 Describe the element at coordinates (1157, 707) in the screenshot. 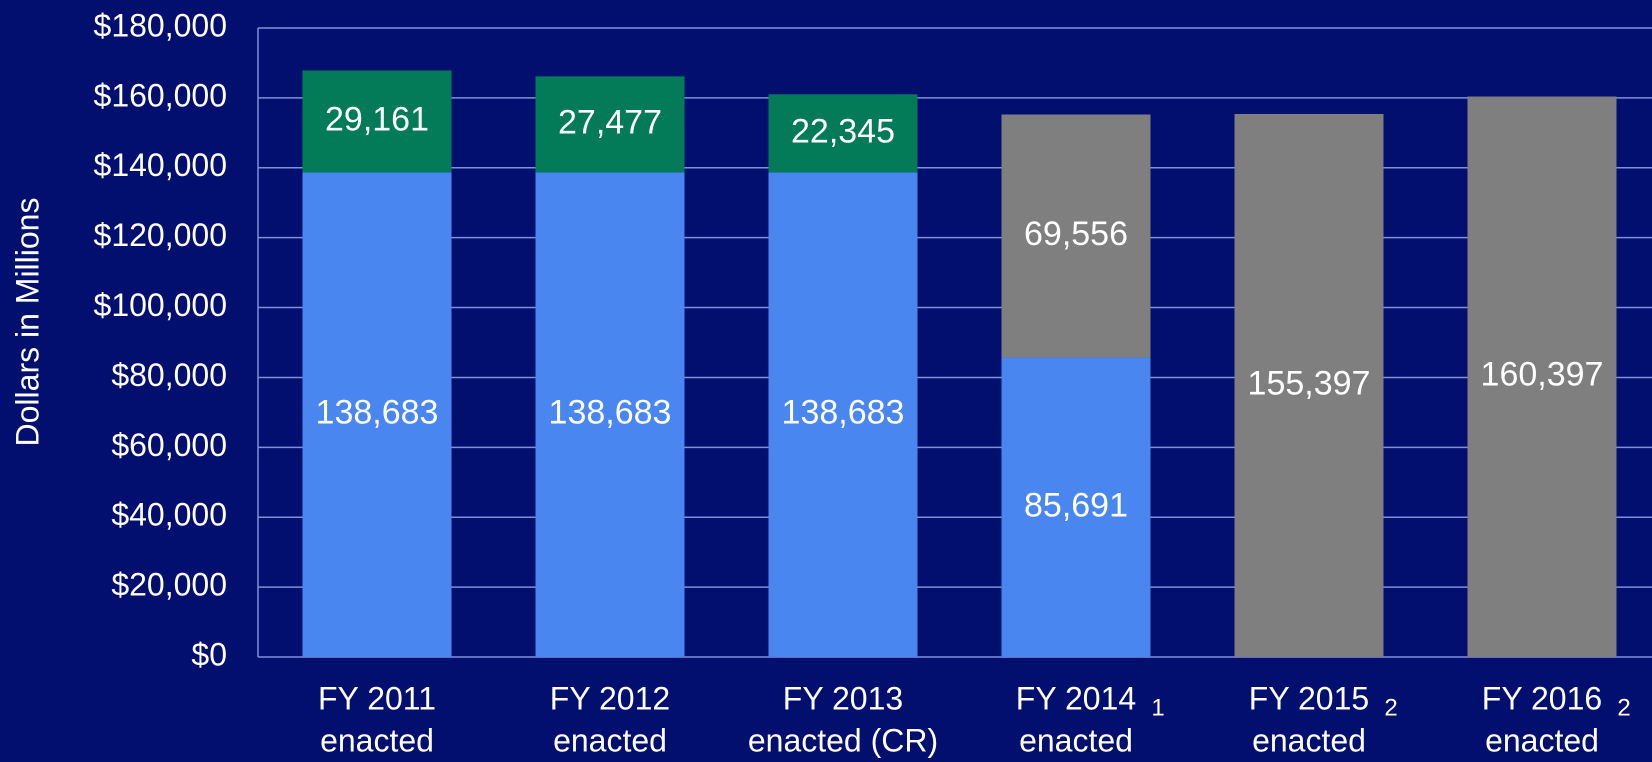

I see `x-tick-note: 1` at that location.